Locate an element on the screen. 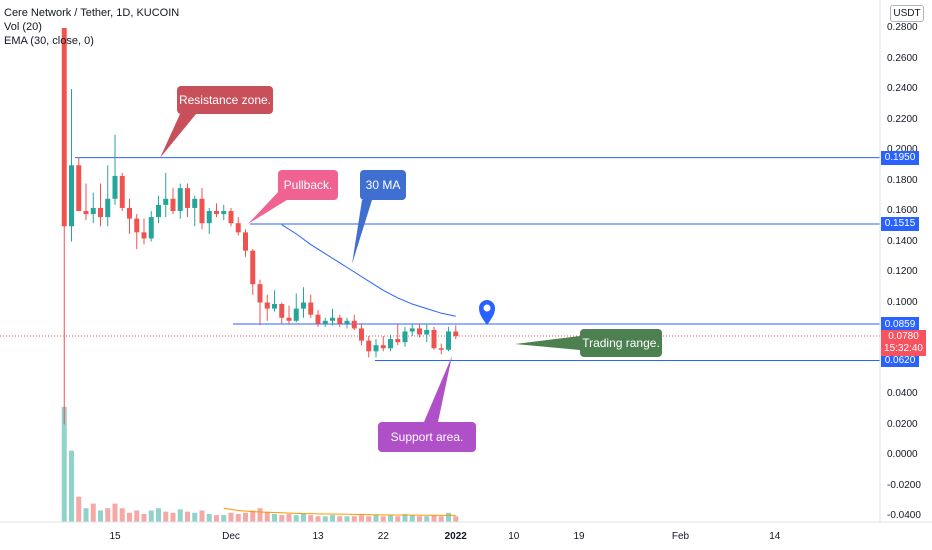 The image size is (932, 550). ema-indicator-label: EMA (30, close, 0) is located at coordinates (49, 41).